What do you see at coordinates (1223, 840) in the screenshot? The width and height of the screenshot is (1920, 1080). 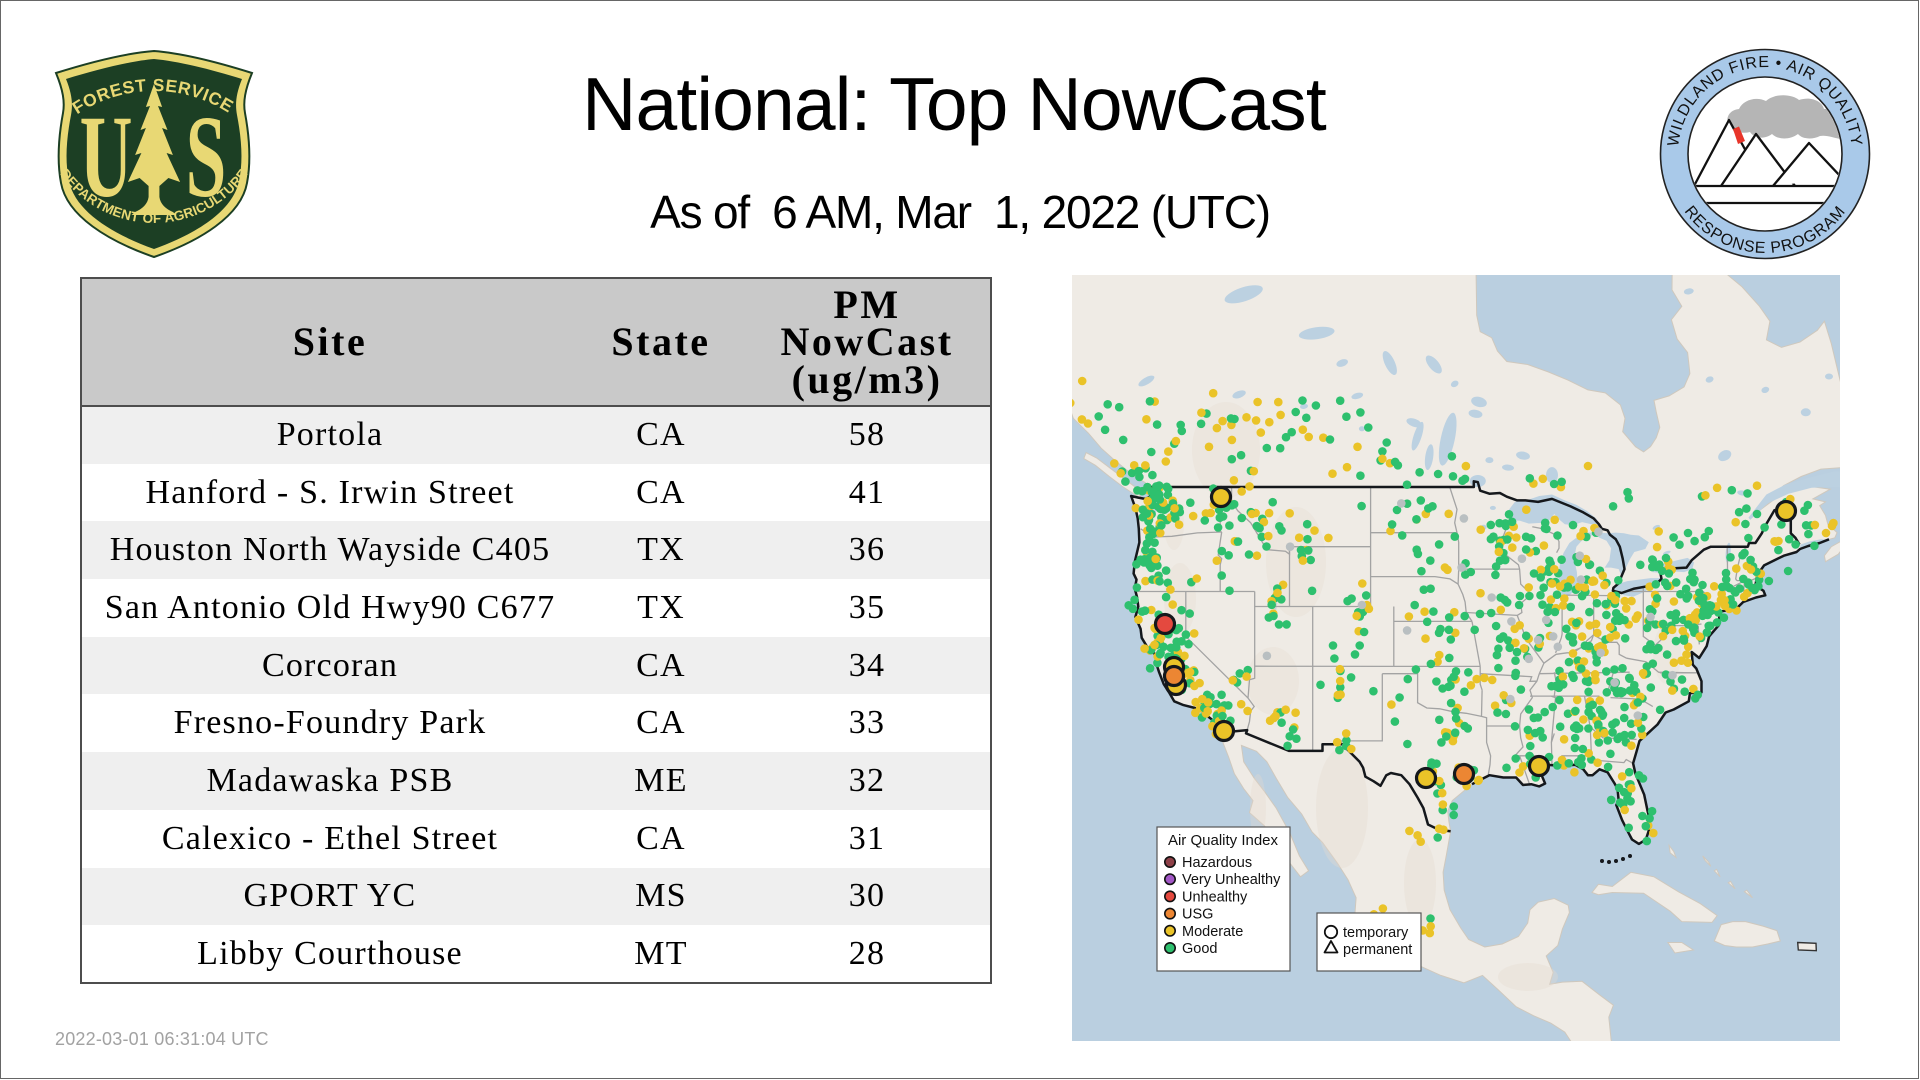 I see `svg-text: Air Quality Index` at bounding box center [1223, 840].